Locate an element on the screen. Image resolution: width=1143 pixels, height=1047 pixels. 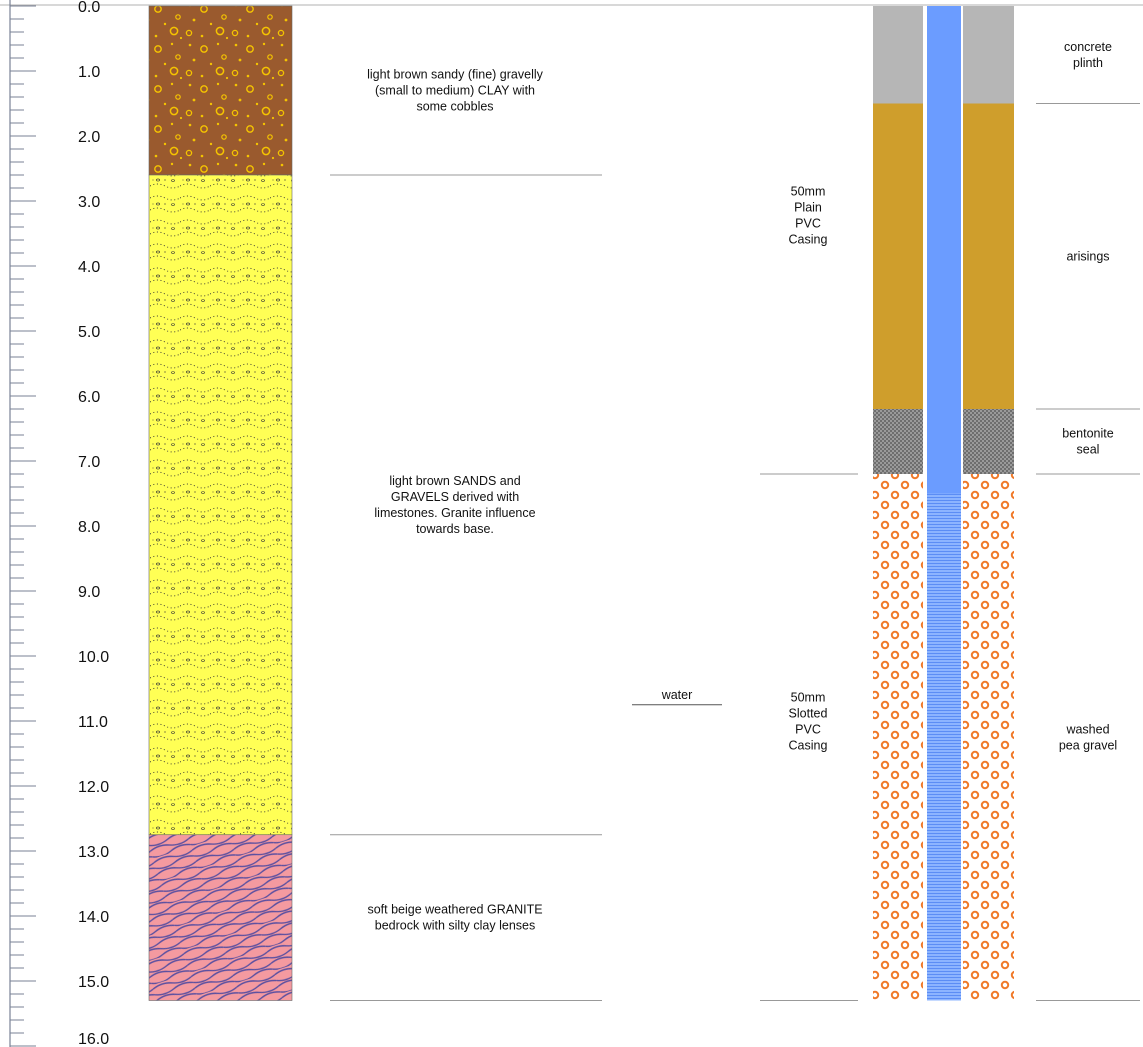
depth-tick-label: 2.0 is located at coordinates (89, 137).